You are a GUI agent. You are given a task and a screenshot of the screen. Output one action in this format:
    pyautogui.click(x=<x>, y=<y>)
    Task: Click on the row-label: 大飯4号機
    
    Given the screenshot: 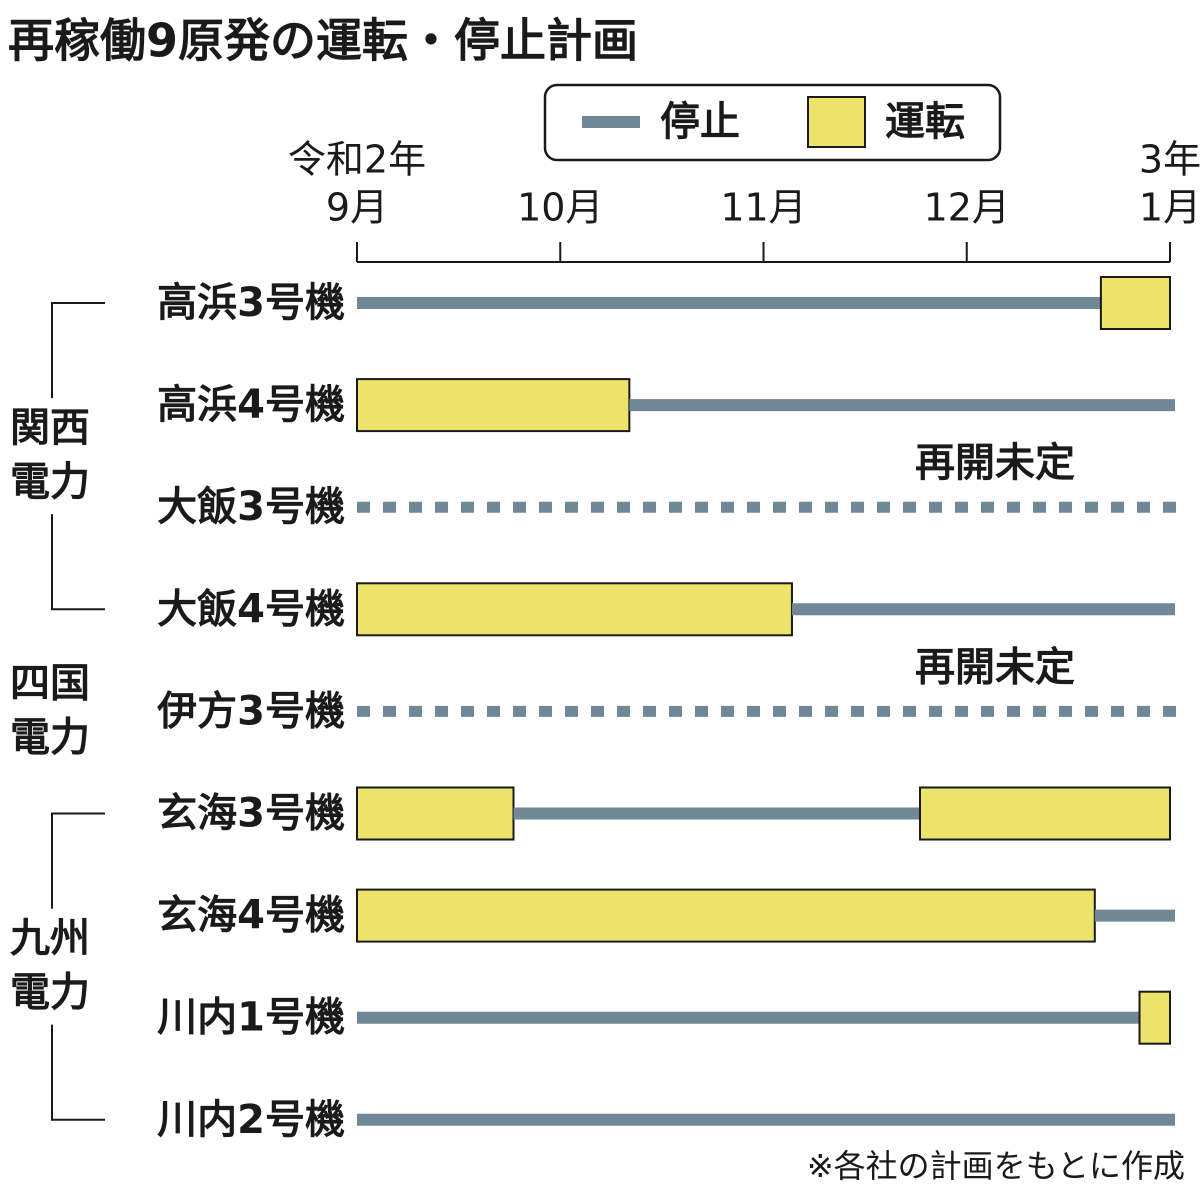 What is the action you would take?
    pyautogui.click(x=251, y=609)
    